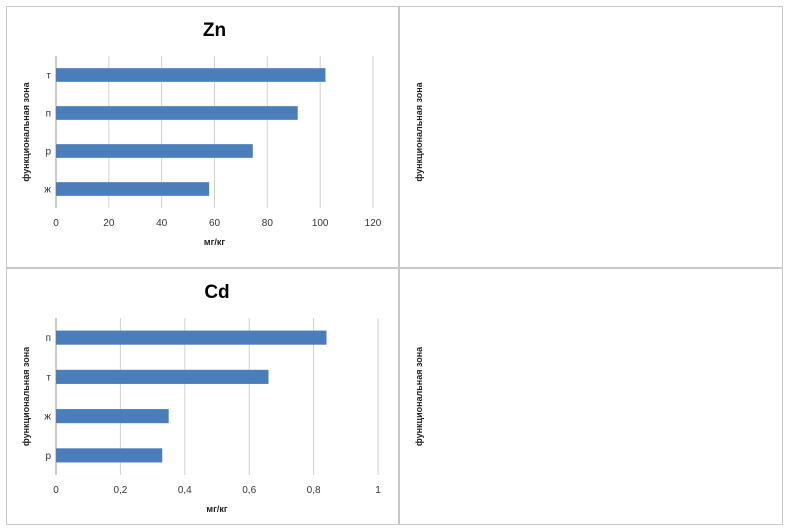 Image resolution: width=787 pixels, height=529 pixels. Describe the element at coordinates (162, 223) in the screenshot. I see `x-tick-label: 40` at that location.